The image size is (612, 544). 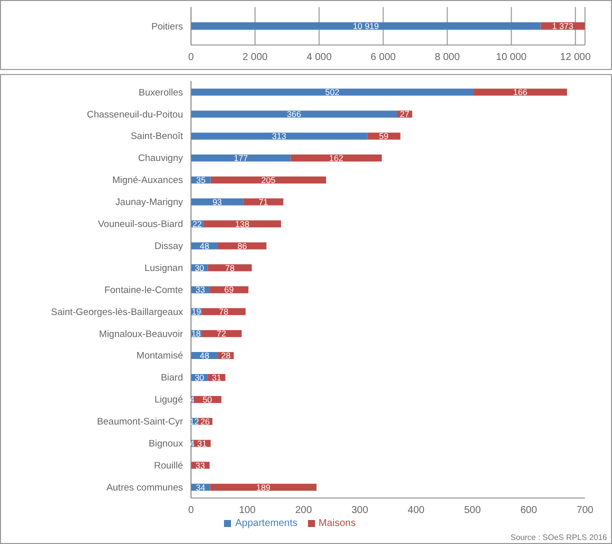 I want to click on x-tick-label: 4 000, so click(x=319, y=58).